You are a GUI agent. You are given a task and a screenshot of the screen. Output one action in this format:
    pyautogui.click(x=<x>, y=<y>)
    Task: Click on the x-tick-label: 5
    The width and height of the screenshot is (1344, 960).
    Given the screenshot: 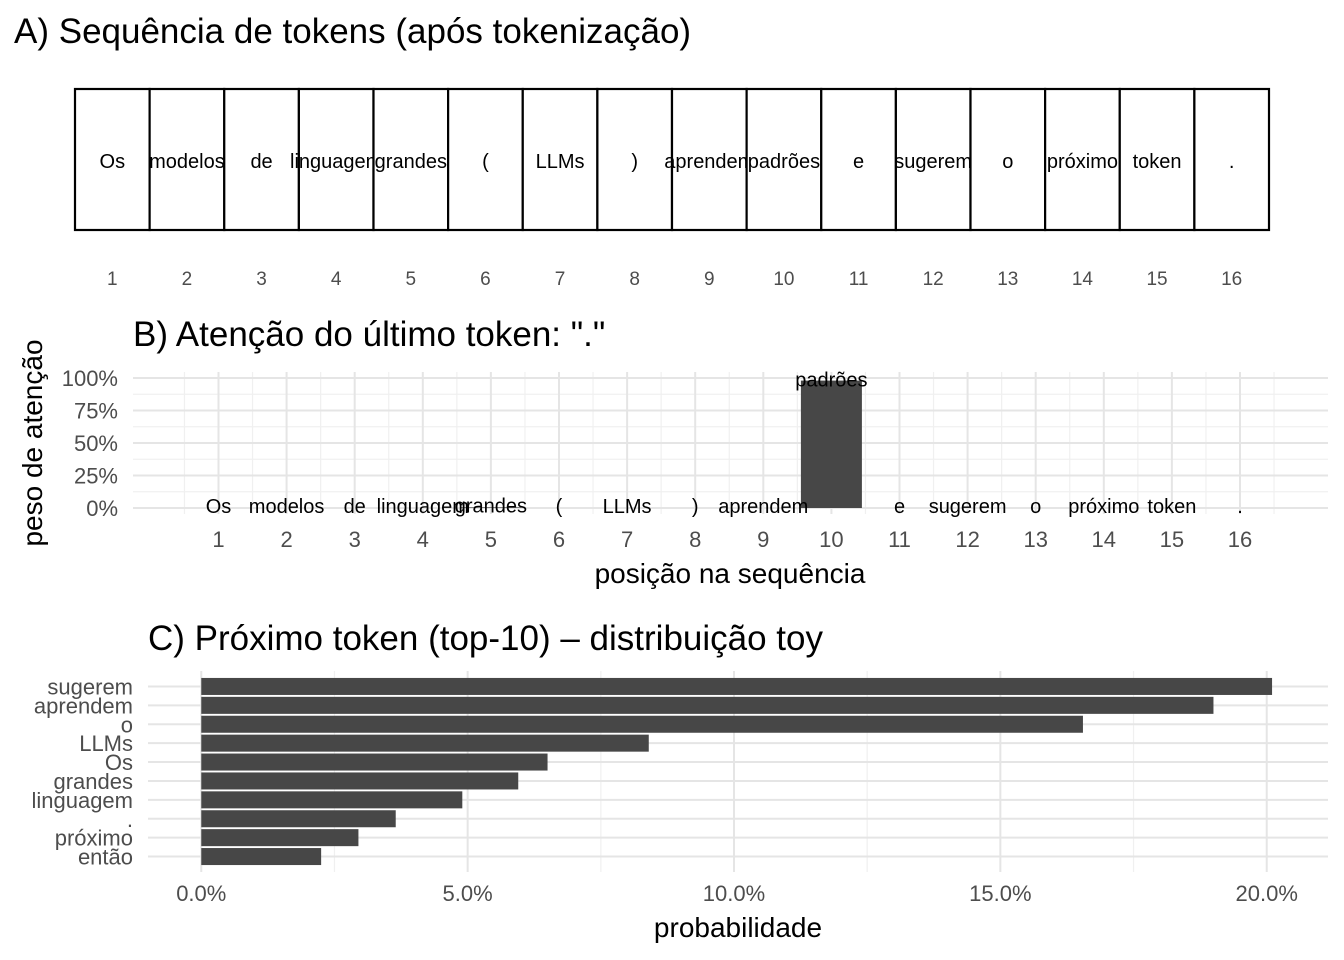 What is the action you would take?
    pyautogui.click(x=491, y=539)
    